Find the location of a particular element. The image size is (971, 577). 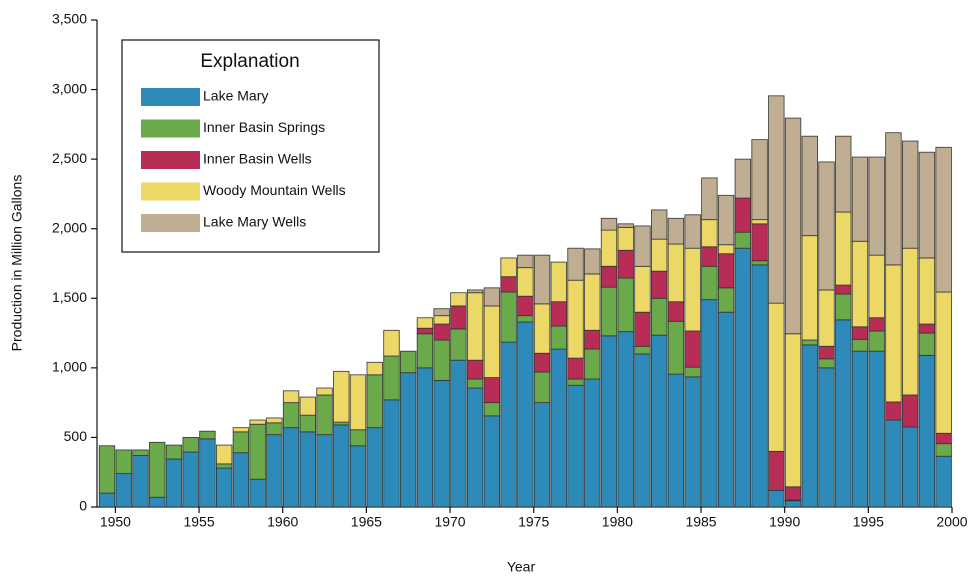

x-tick-label: 1990 is located at coordinates (784, 522).